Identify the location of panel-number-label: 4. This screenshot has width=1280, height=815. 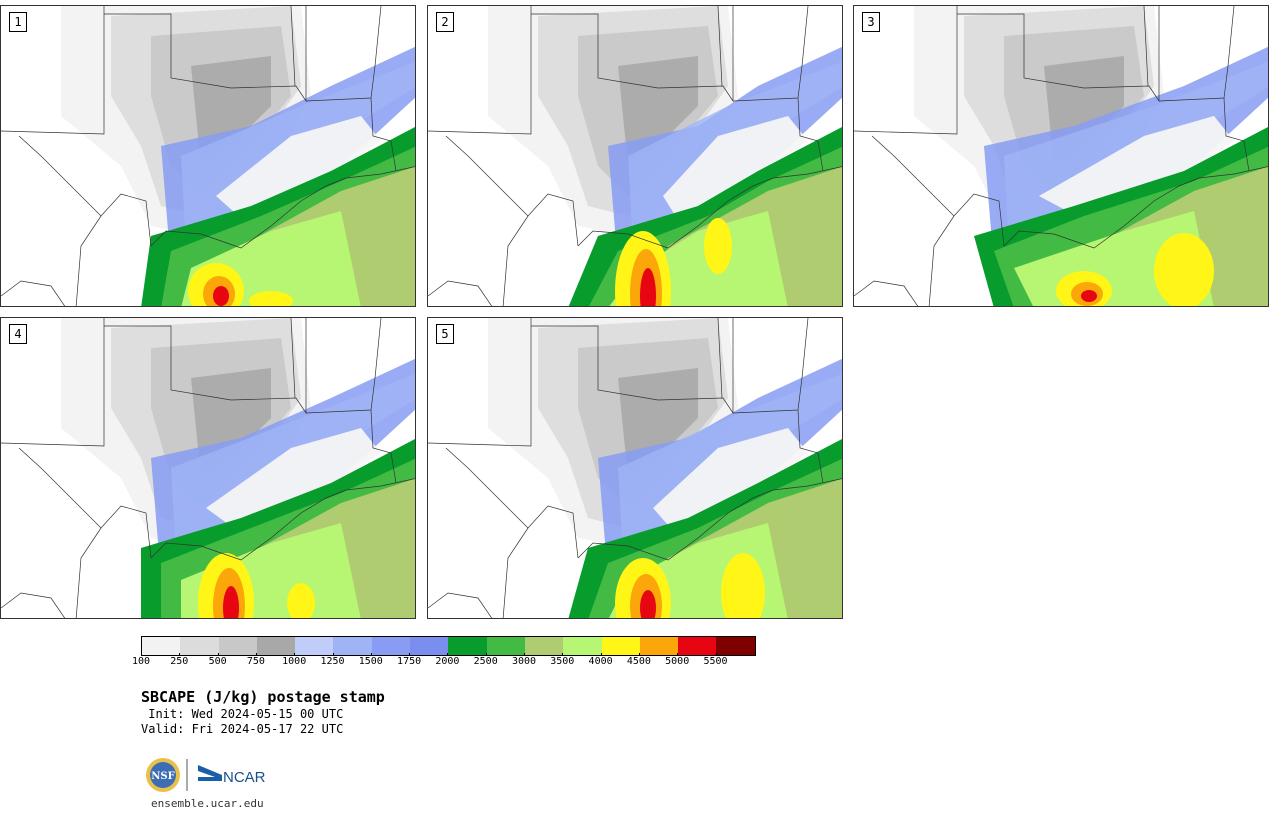
(18, 334).